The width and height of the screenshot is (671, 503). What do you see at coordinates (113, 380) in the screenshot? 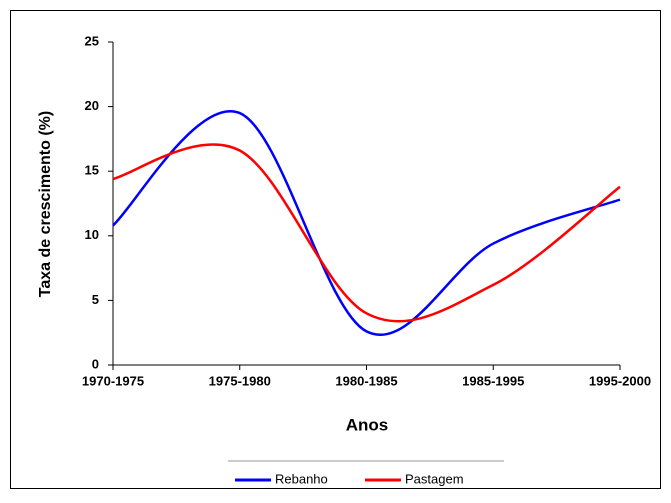
I see `x-tick-label: 1970-1975` at bounding box center [113, 380].